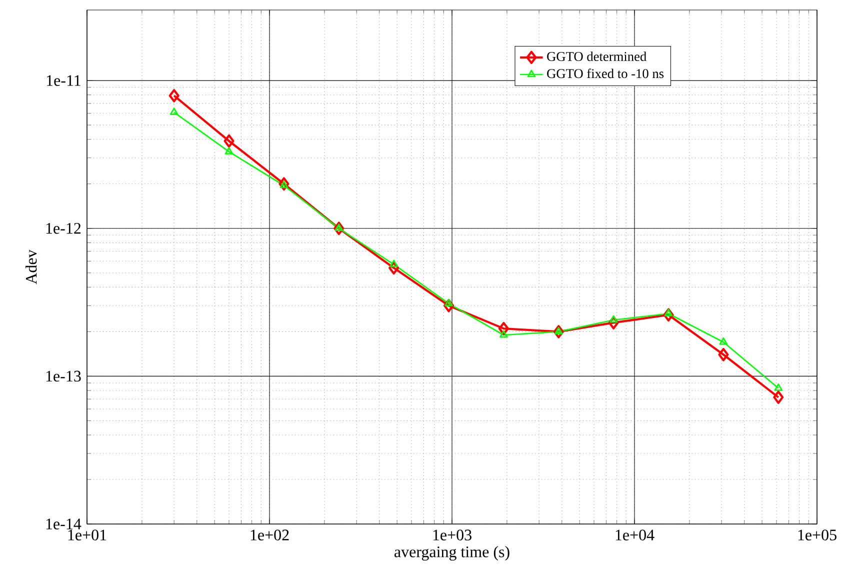 The image size is (844, 575). Describe the element at coordinates (63, 376) in the screenshot. I see `y-tick-label: 1e-13` at that location.